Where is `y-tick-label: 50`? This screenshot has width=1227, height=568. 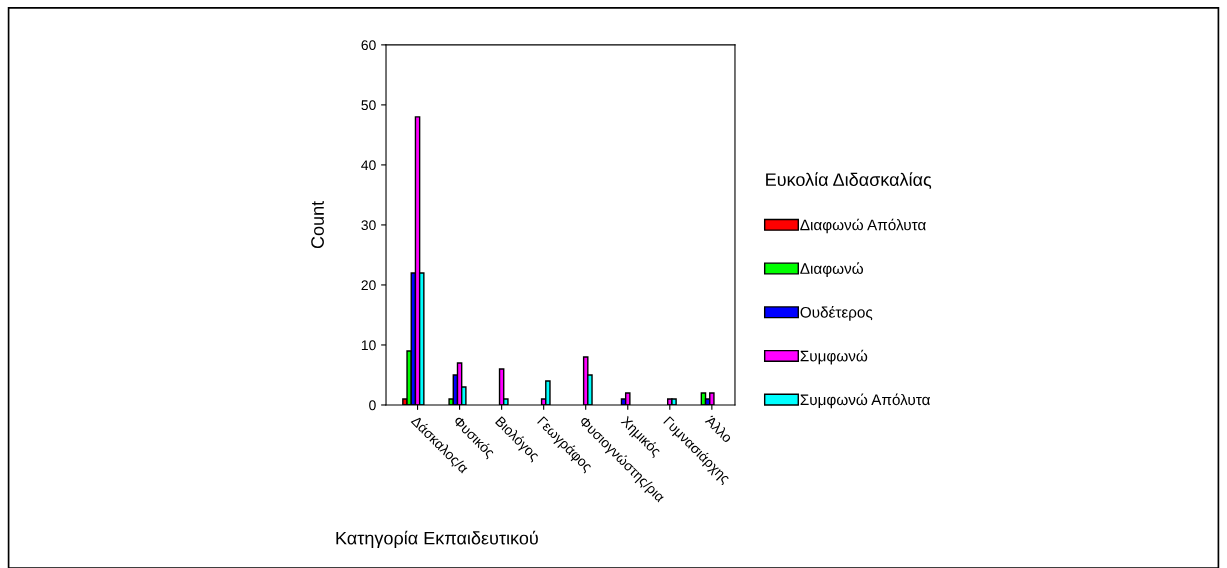 y-tick-label: 50 is located at coordinates (368, 105).